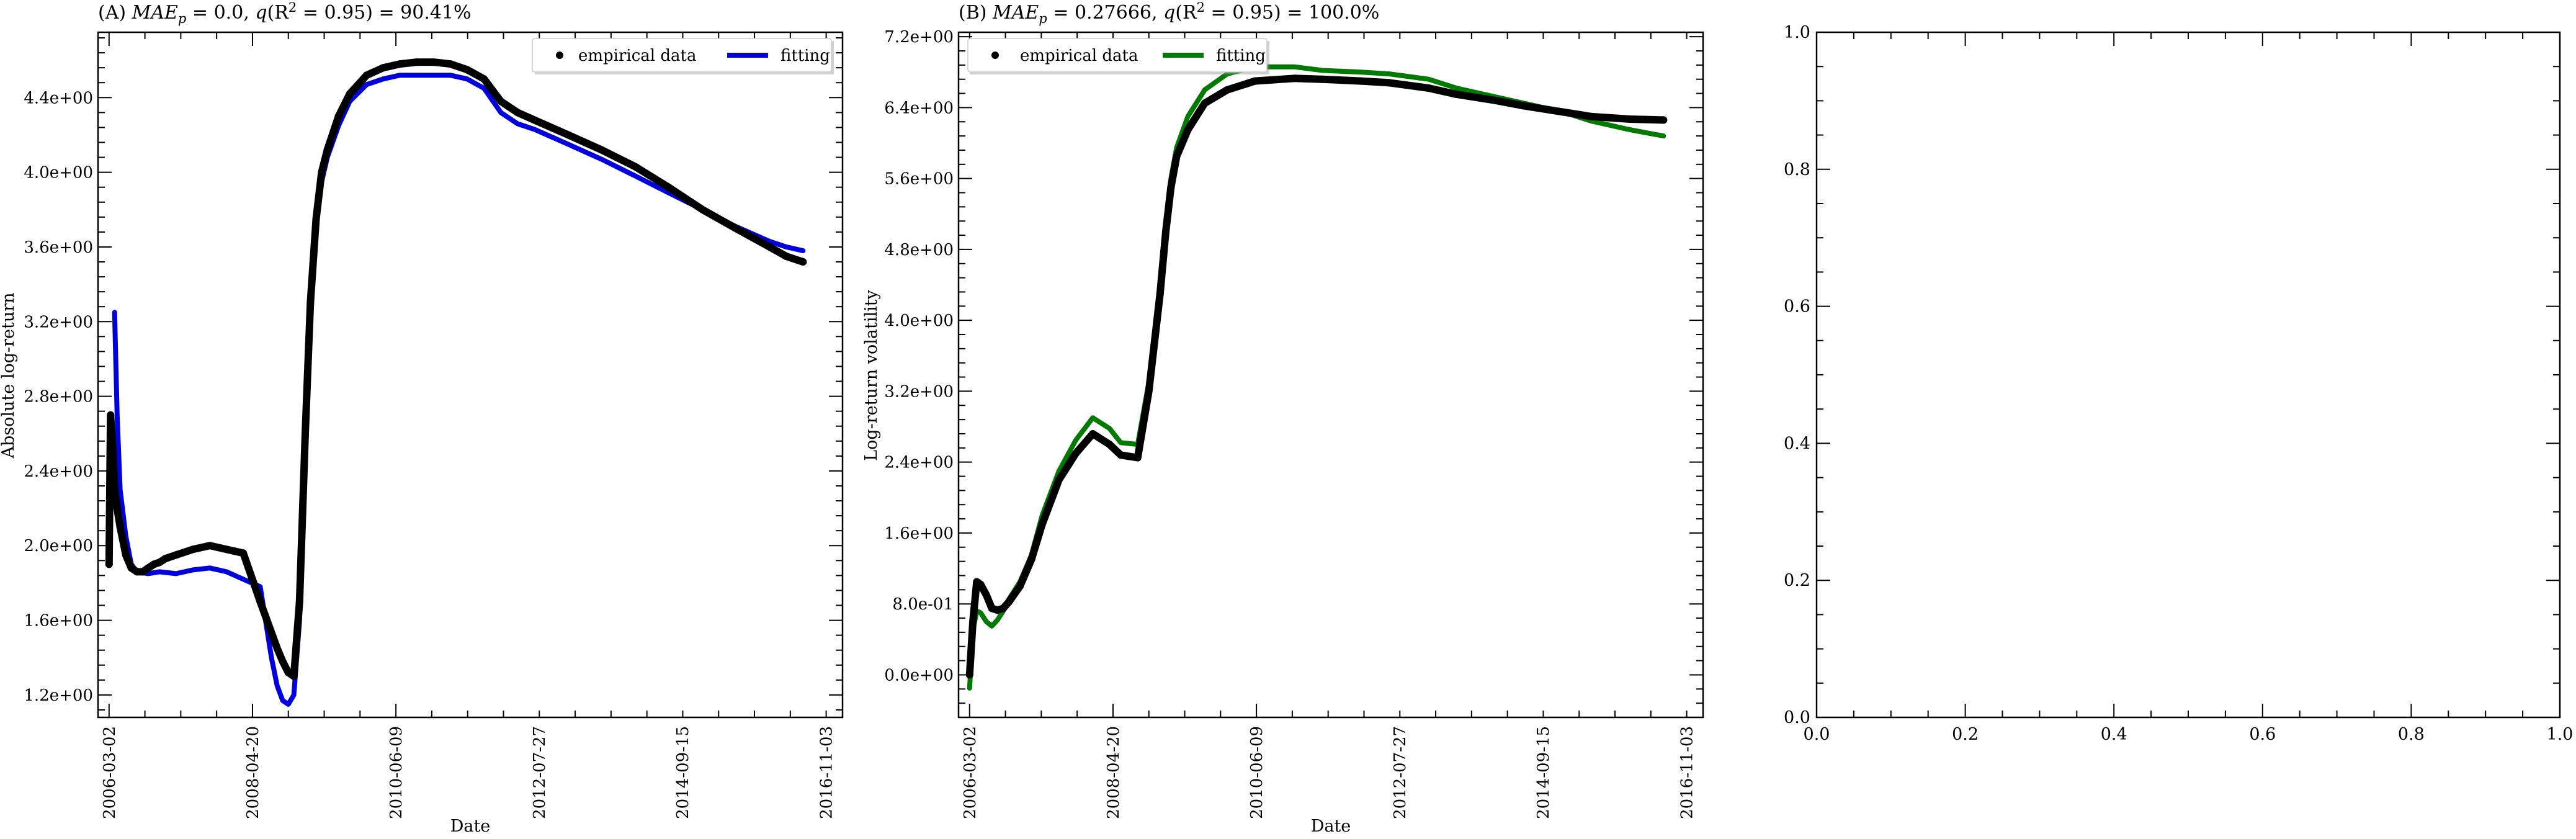  I want to click on y-tick-label: 1.2e+00, so click(58, 696).